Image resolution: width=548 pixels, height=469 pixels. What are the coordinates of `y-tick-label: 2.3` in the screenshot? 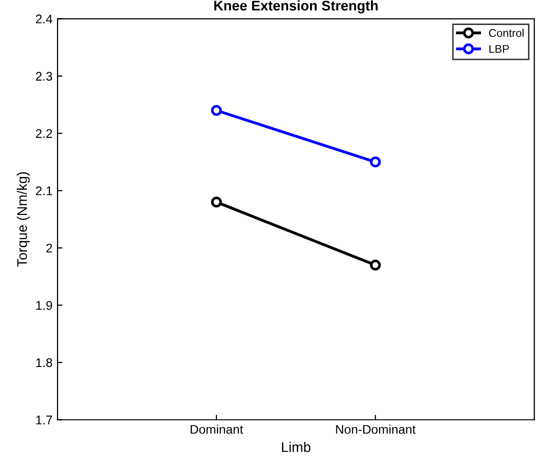 It's located at (44, 76).